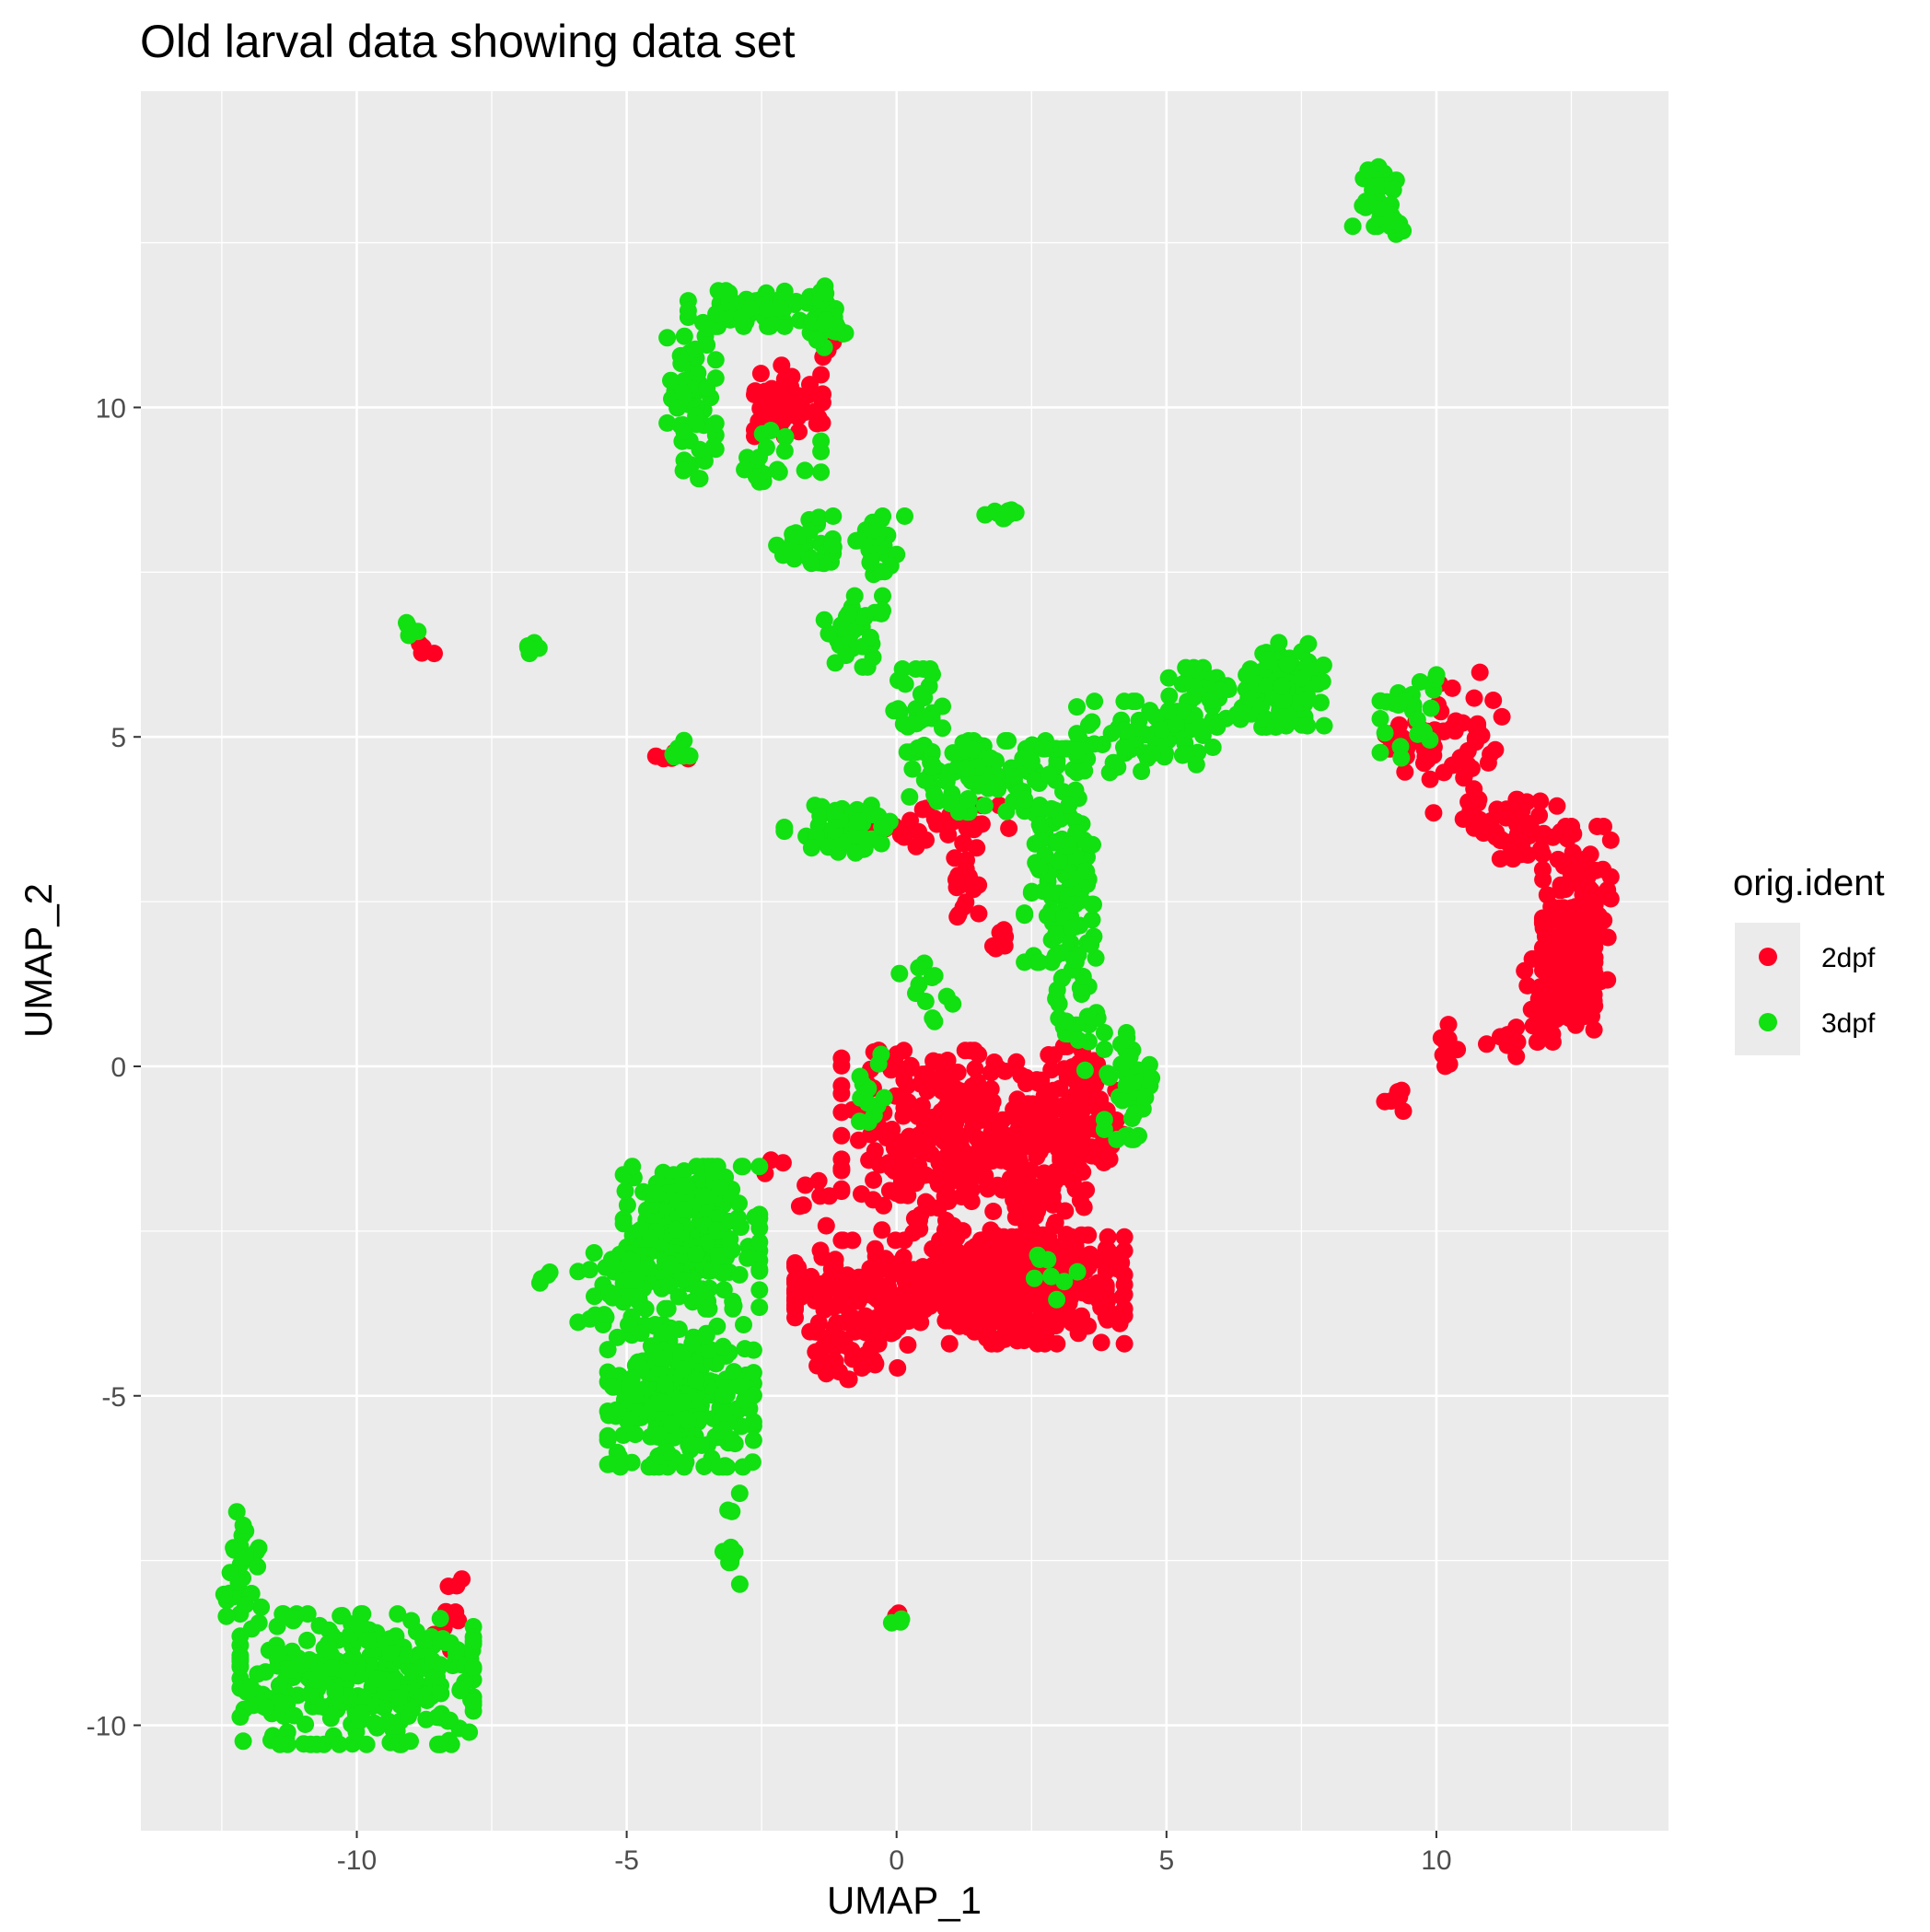 The image size is (1930, 1932). What do you see at coordinates (468, 41) in the screenshot?
I see `chart-title: Old larval data showing data set` at bounding box center [468, 41].